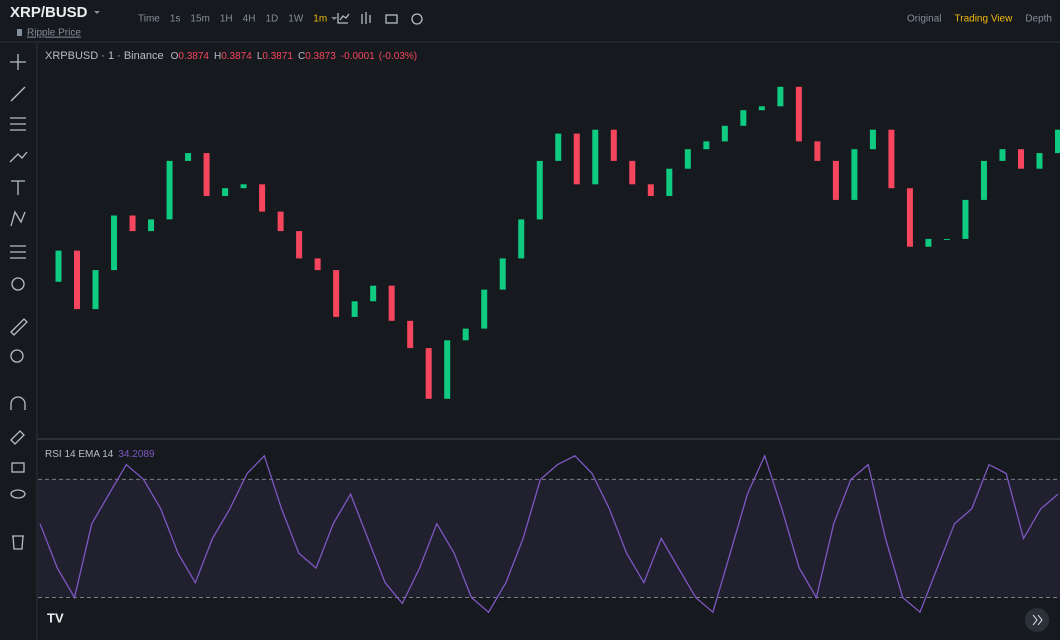 The image size is (1060, 640). Describe the element at coordinates (18, 157) in the screenshot. I see `brush-tool` at that location.